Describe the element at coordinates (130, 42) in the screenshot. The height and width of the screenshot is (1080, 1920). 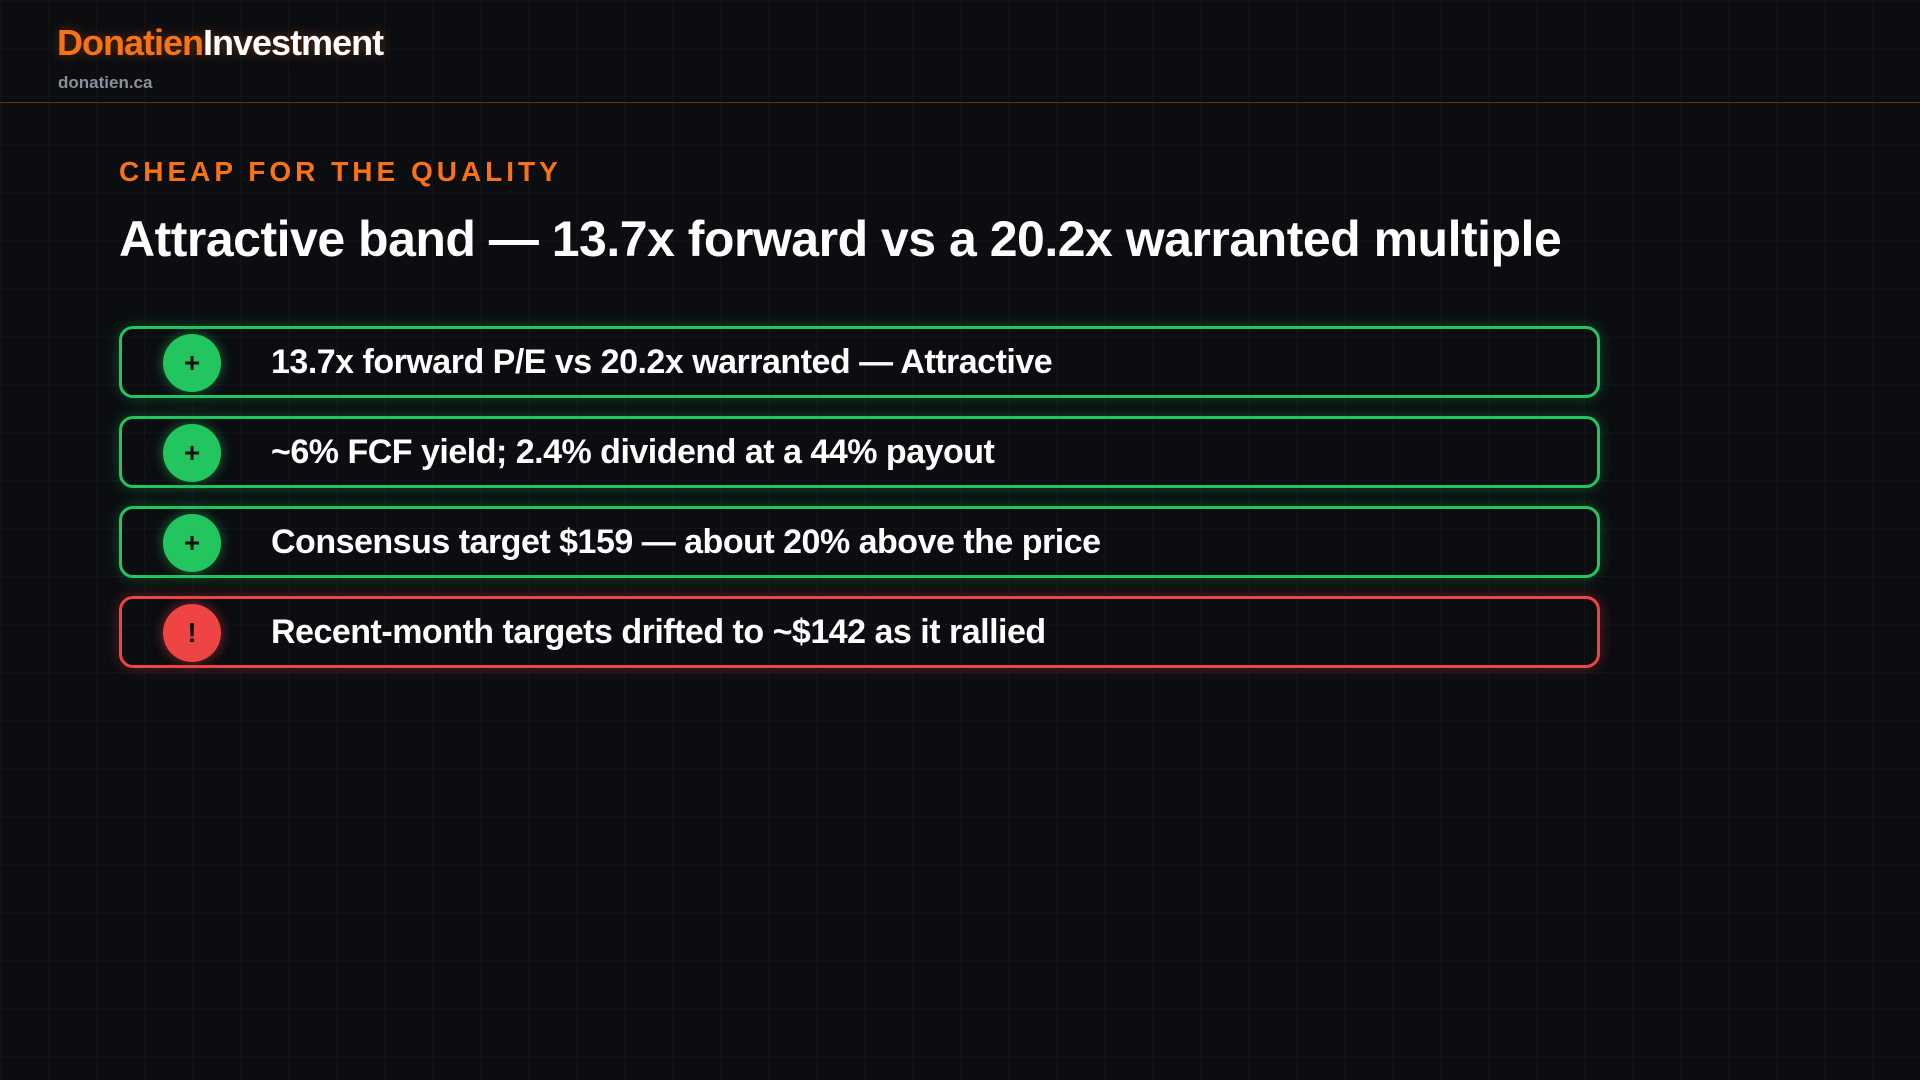
I see `brand-primary: Donatien` at that location.